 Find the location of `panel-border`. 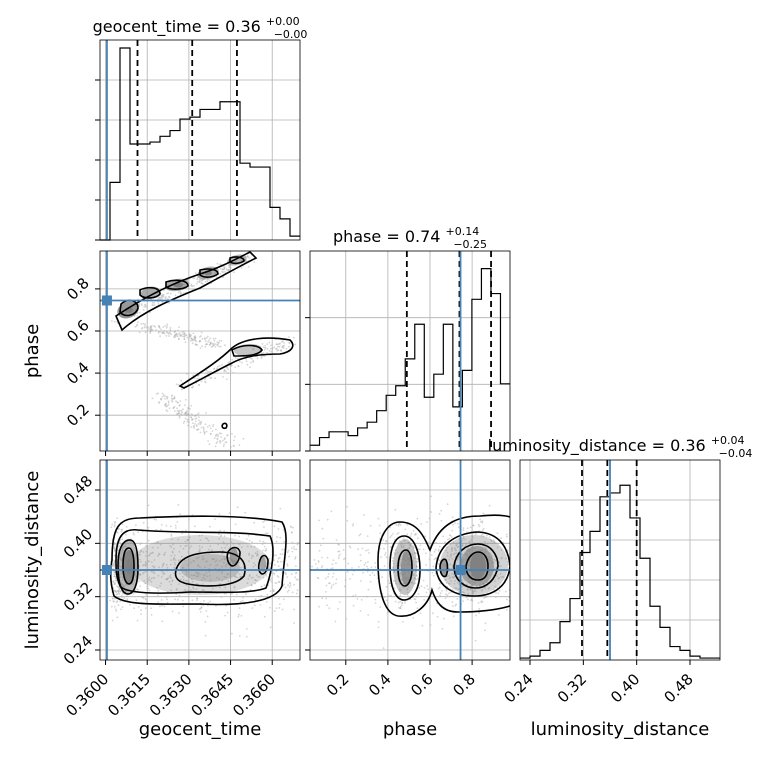

panel-border is located at coordinates (200, 351).